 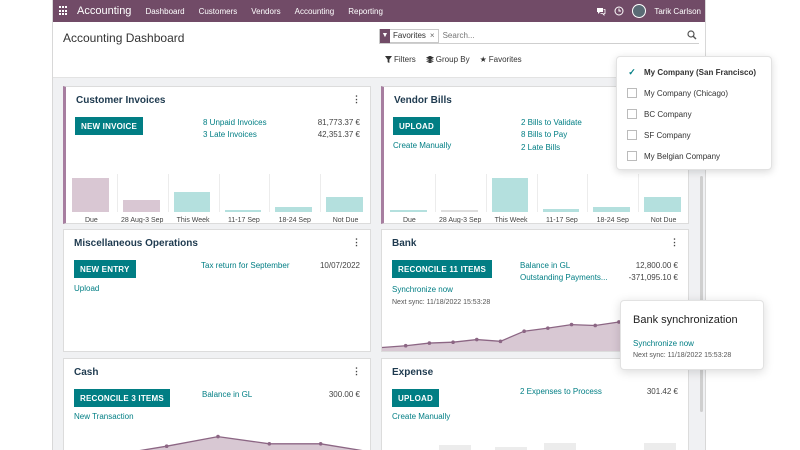 I want to click on new-entry-button: NEW ENTRY, so click(x=105, y=269).